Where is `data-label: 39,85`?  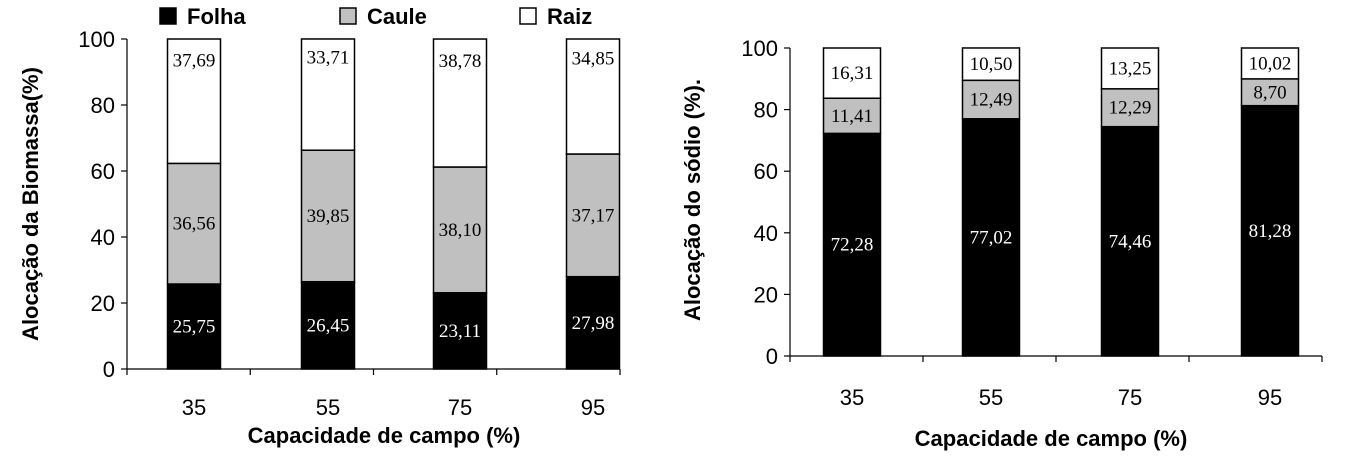 data-label: 39,85 is located at coordinates (328, 216).